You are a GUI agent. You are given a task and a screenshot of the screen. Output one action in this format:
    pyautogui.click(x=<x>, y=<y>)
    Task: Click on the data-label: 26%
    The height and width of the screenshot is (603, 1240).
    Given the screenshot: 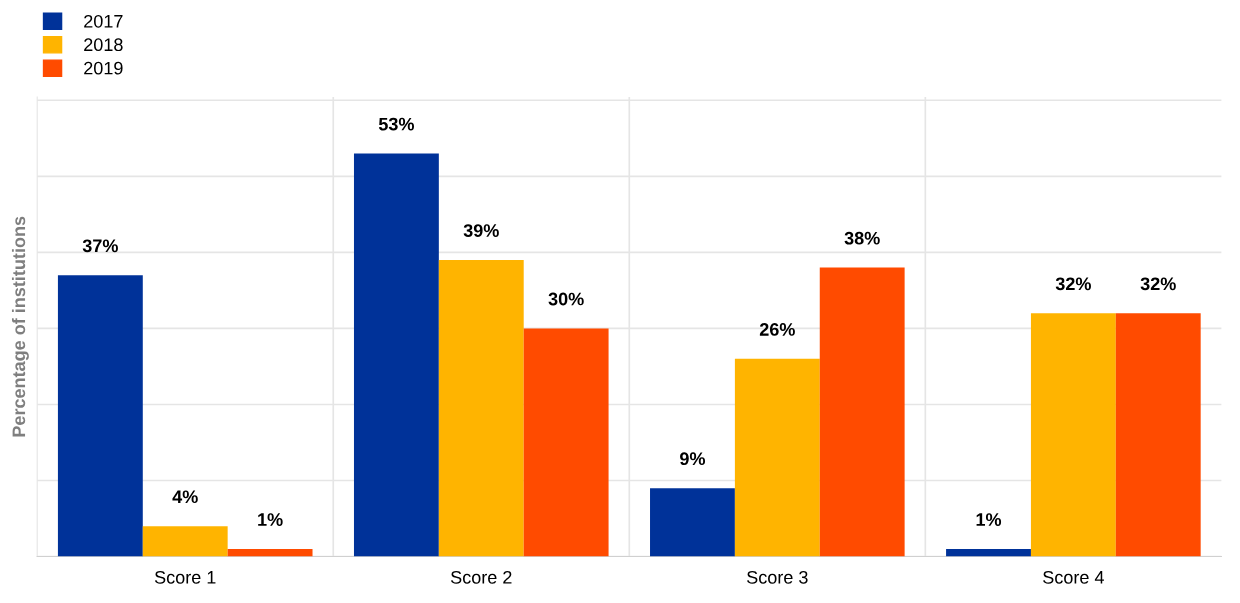 What is the action you would take?
    pyautogui.click(x=777, y=329)
    